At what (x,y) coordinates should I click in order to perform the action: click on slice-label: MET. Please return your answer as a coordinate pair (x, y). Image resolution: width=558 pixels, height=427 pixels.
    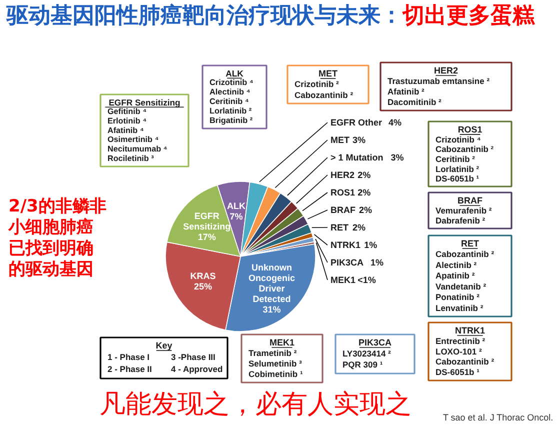
    Looking at the image, I should click on (340, 140).